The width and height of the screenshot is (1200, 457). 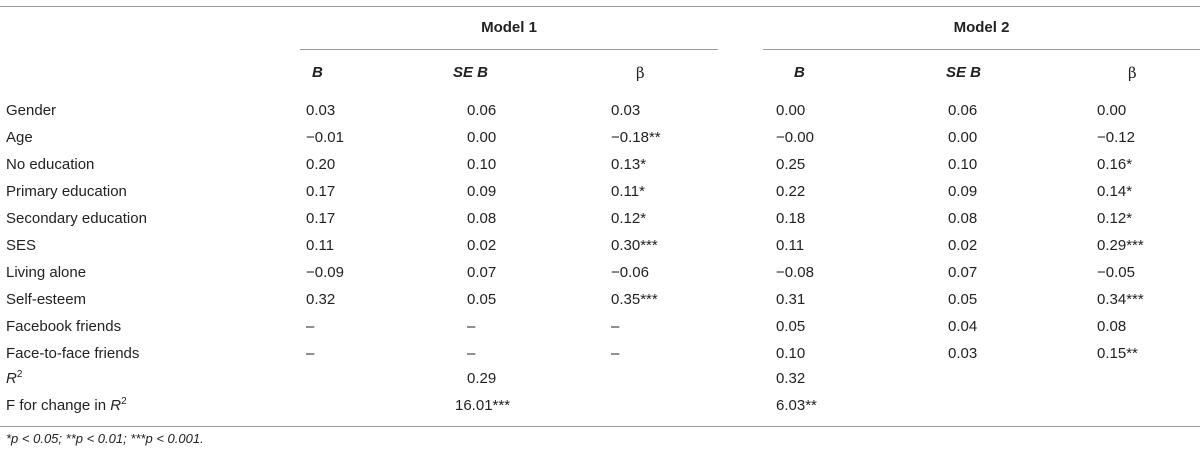 What do you see at coordinates (482, 137) in the screenshot?
I see `cell-m1-se-b: 0.00` at bounding box center [482, 137].